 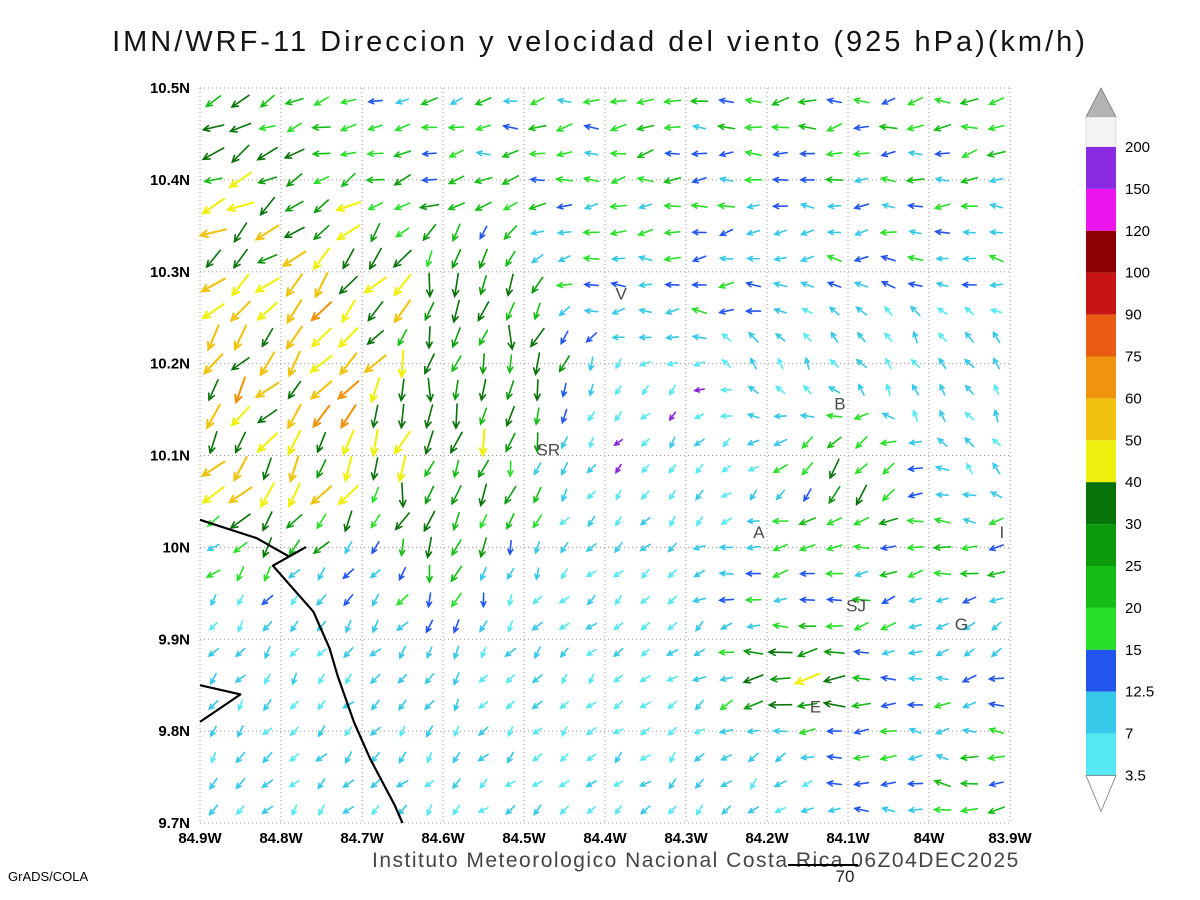 What do you see at coordinates (176, 547) in the screenshot?
I see `y-tick-label: 10N` at bounding box center [176, 547].